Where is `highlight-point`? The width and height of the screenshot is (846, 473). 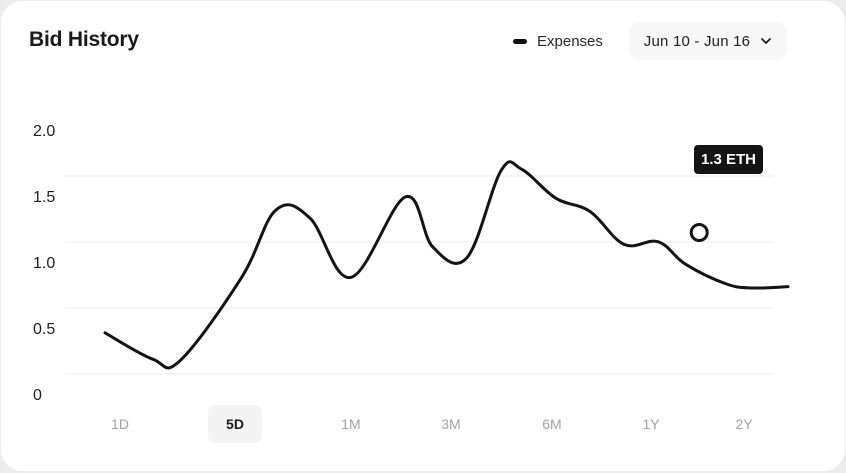
highlight-point is located at coordinates (699, 233).